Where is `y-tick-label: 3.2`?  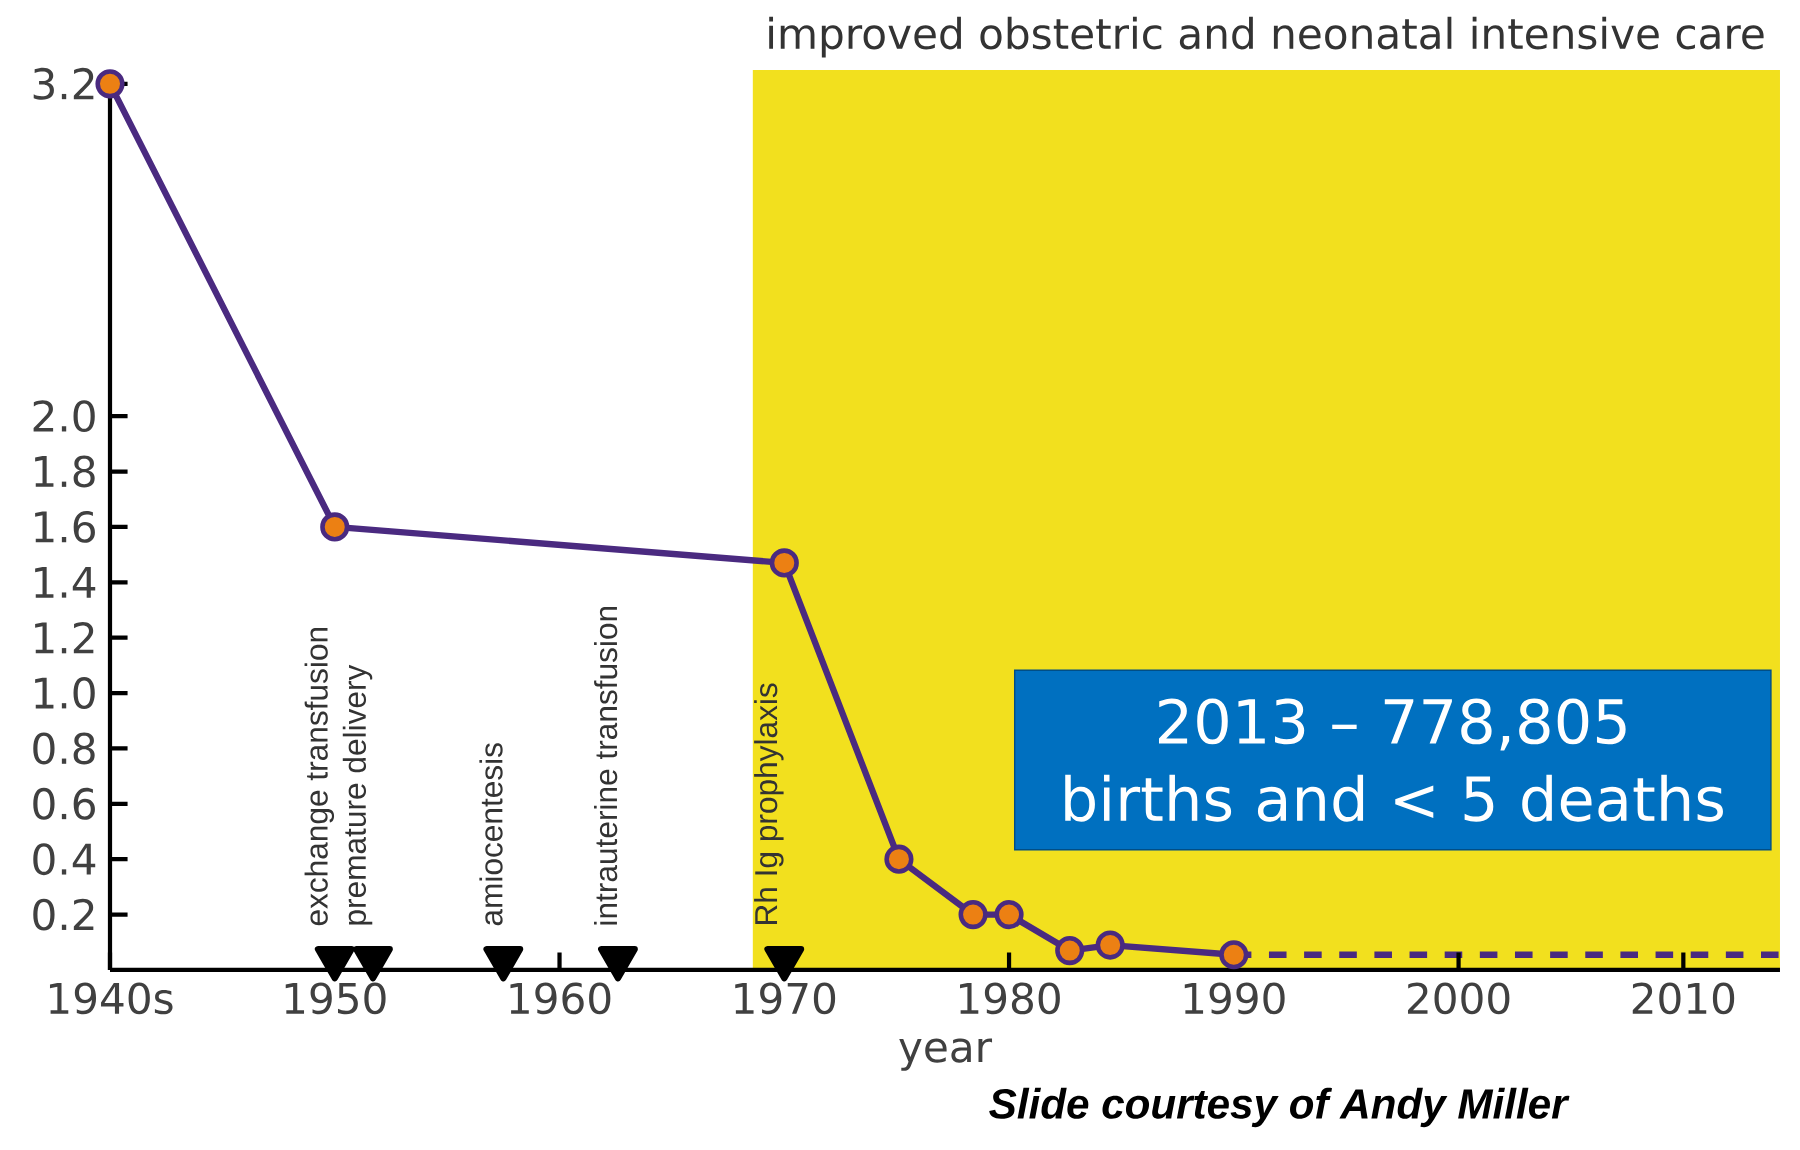
y-tick-label: 3.2 is located at coordinates (63, 83).